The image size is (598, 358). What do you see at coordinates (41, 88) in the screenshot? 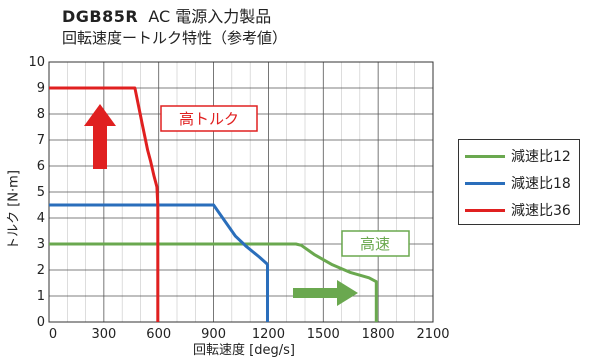
I see `y-tick-label: 9` at bounding box center [41, 88].